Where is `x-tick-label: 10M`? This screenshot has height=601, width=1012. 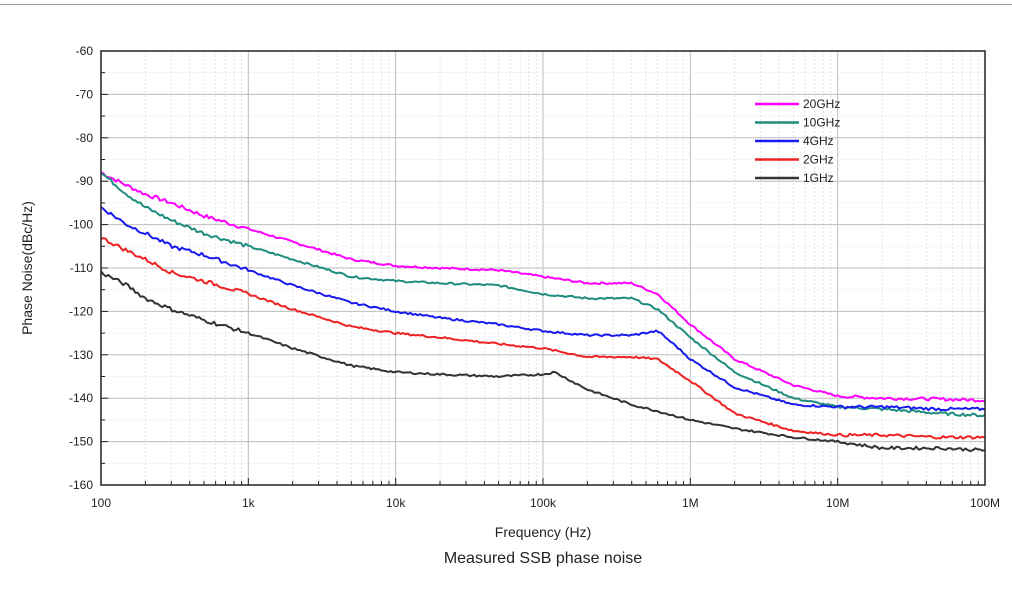 x-tick-label: 10M is located at coordinates (837, 503).